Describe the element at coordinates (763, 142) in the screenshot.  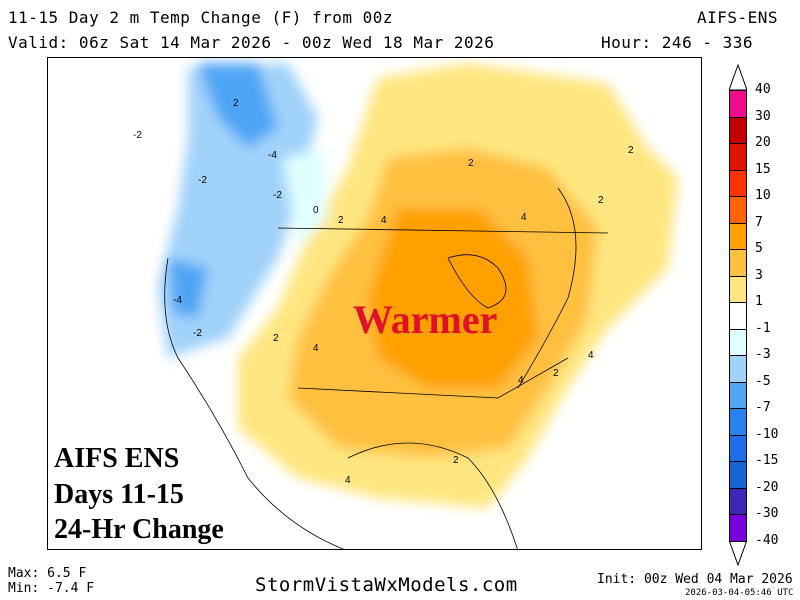
I see `colorbar-label: 20` at that location.